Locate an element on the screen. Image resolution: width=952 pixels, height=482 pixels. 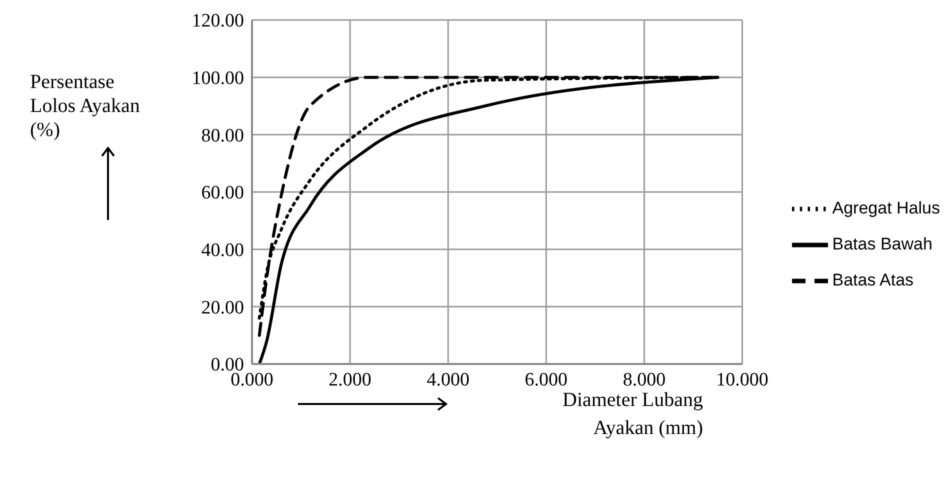
y-tick-label: 80.00 is located at coordinates (222, 135).